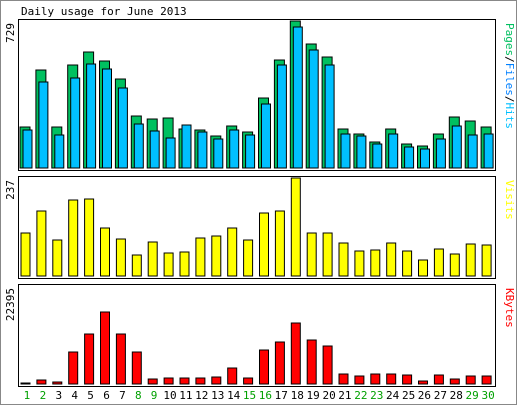 The width and height of the screenshot is (517, 405). I want to click on day-label: 11, so click(185, 395).